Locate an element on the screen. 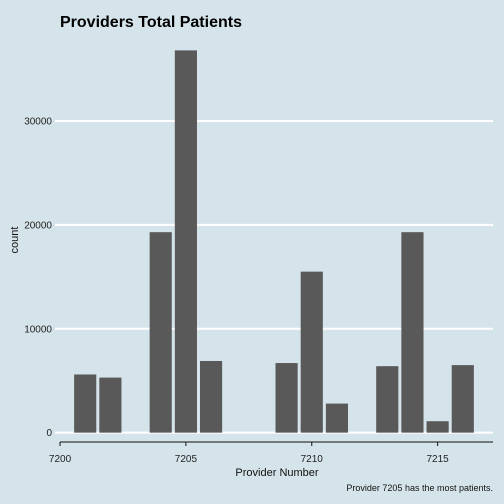 Image resolution: width=504 pixels, height=504 pixels. y-tick-label: 10000 is located at coordinates (38, 329).